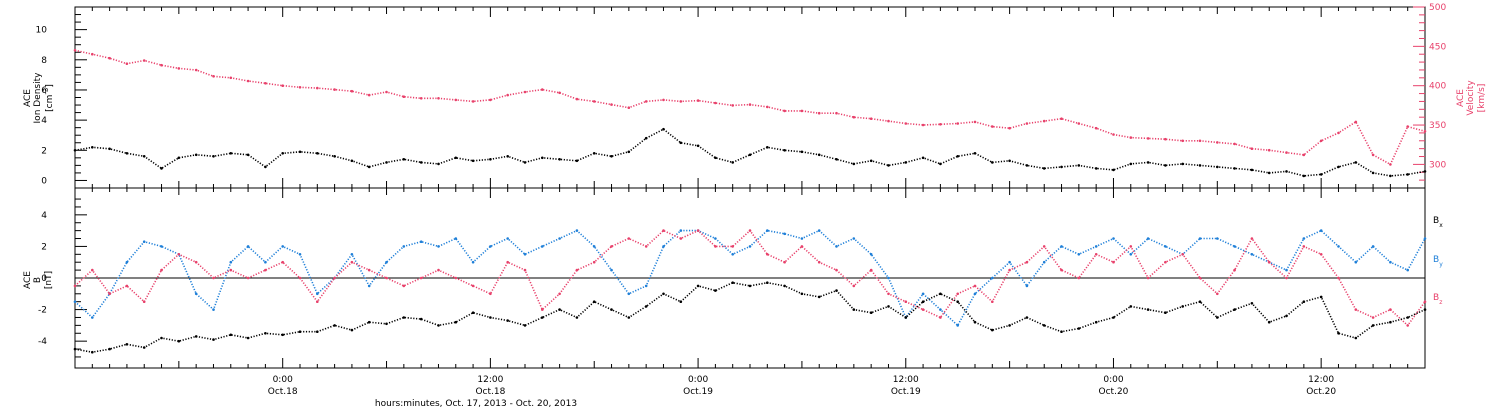 Image resolution: width=1500 pixels, height=414 pixels. What do you see at coordinates (1436, 221) in the screenshot?
I see `legend-bx-label: B` at bounding box center [1436, 221].